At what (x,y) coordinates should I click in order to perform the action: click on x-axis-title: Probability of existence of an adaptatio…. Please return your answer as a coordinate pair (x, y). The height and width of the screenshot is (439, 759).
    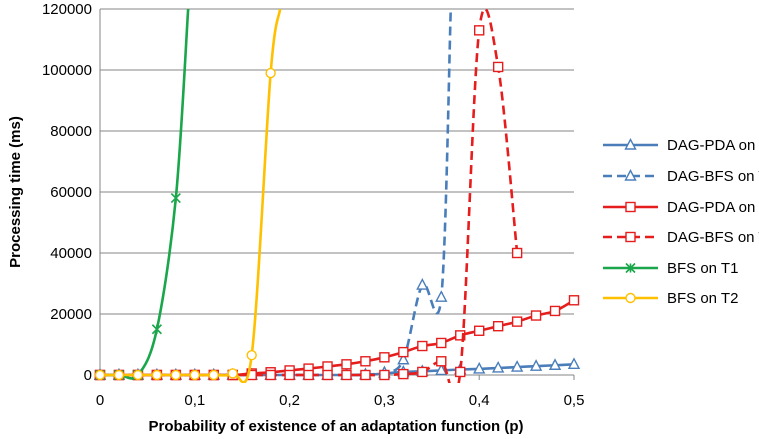
    Looking at the image, I should click on (335, 426).